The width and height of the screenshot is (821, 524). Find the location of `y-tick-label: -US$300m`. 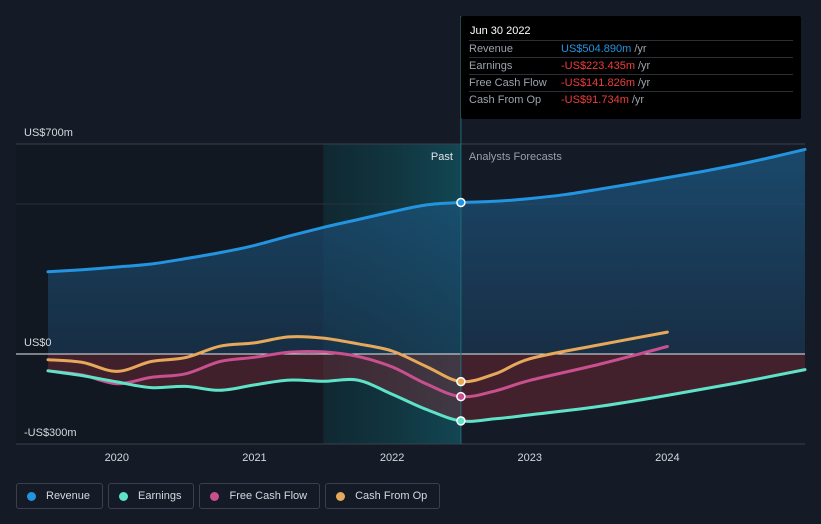

y-tick-label: -US$300m is located at coordinates (50, 433).